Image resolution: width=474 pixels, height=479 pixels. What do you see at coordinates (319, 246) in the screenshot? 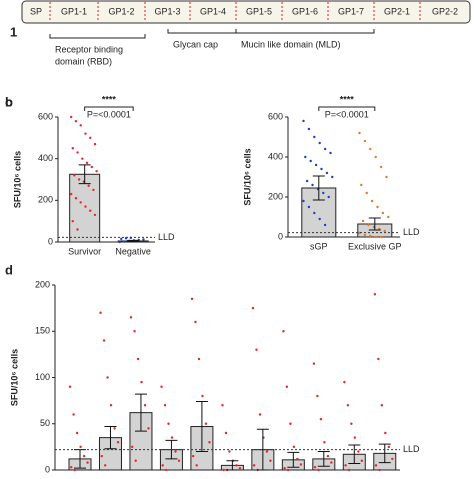
I see `x-tick-label: sGP` at bounding box center [319, 246].